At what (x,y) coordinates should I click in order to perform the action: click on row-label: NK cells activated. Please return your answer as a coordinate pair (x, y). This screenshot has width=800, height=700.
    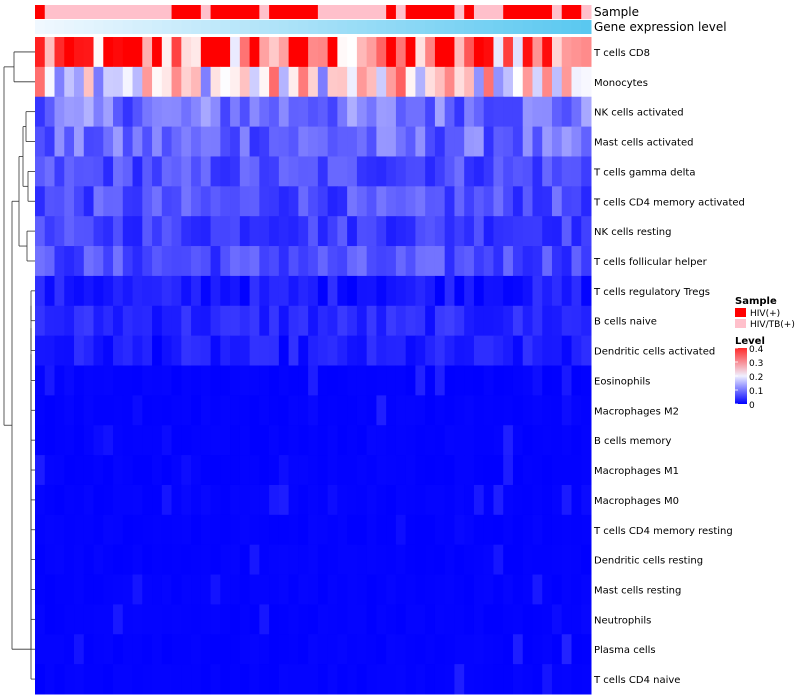
    Looking at the image, I should click on (639, 113).